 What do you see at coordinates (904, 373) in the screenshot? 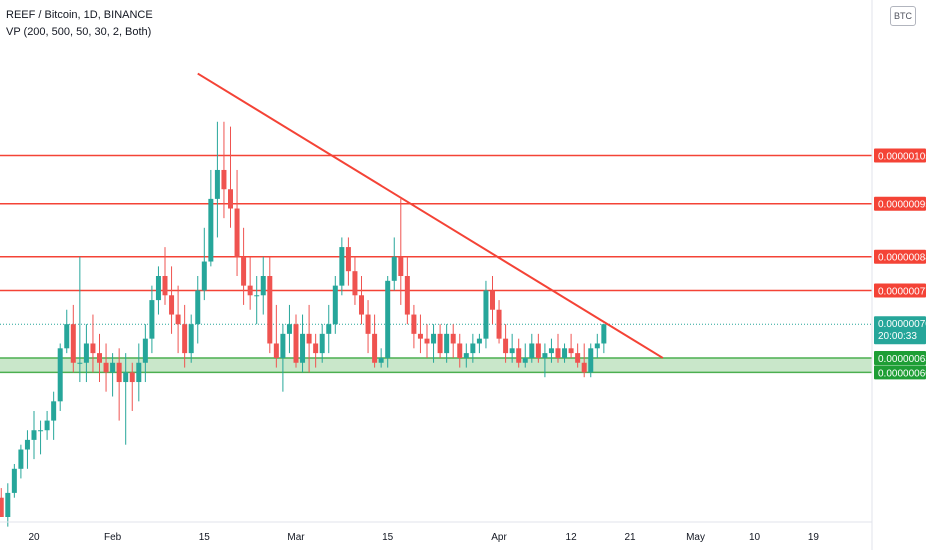
I see `zone-bottom-price-label: 0.00000060` at bounding box center [904, 373].